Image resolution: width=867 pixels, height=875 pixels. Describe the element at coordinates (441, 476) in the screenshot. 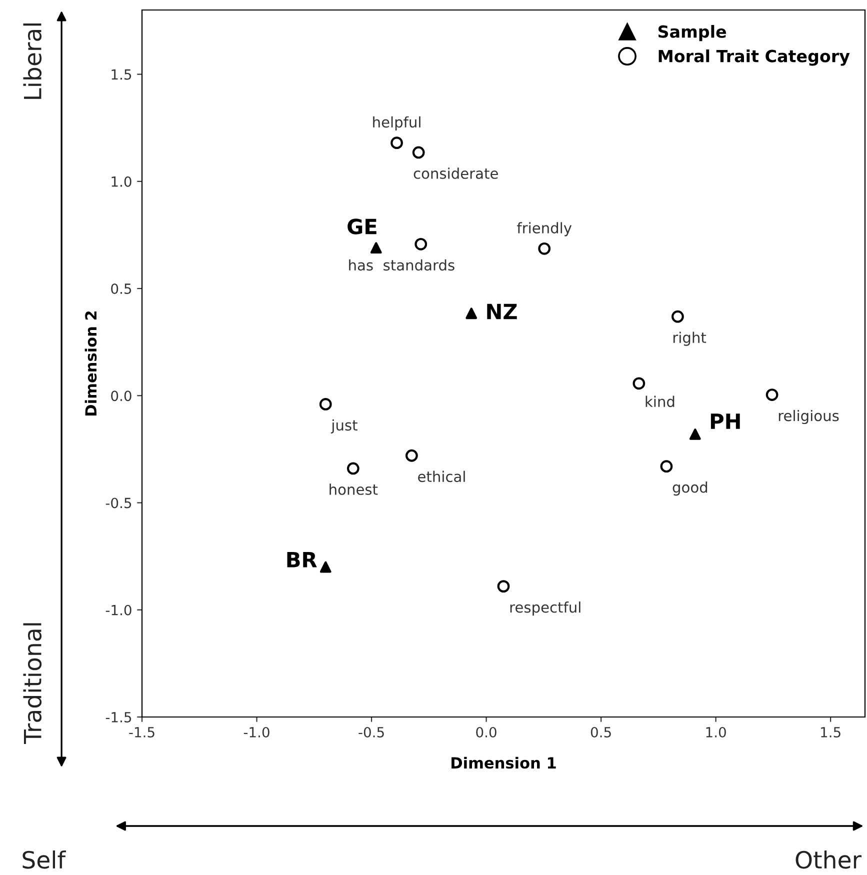

I see `annotation: ethical` at that location.